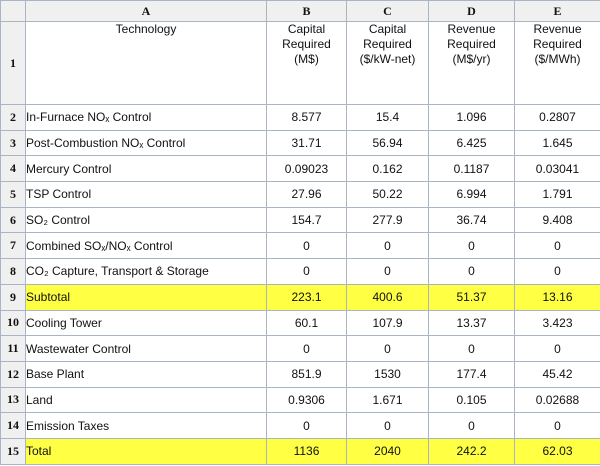 The width and height of the screenshot is (600, 466). Describe the element at coordinates (306, 169) in the screenshot. I see `capital-ms-cell: 0.09023` at that location.